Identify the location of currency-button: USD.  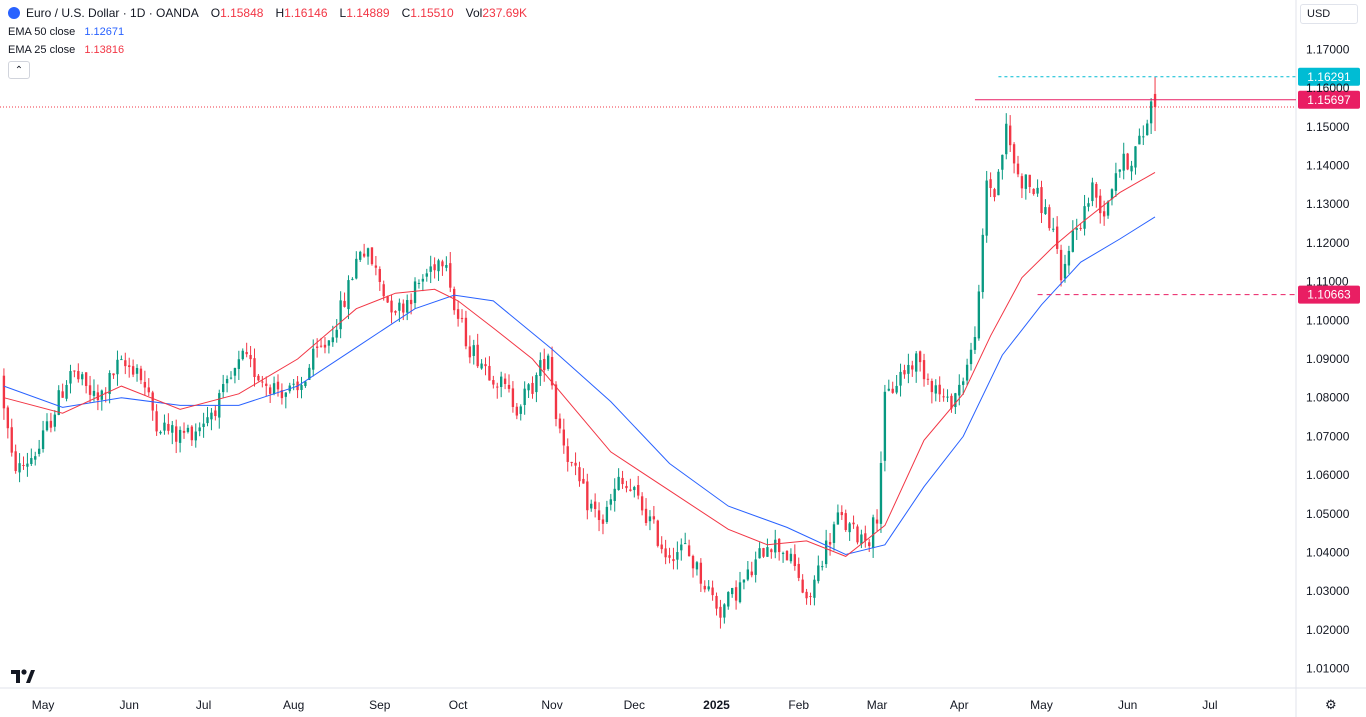
(1329, 14).